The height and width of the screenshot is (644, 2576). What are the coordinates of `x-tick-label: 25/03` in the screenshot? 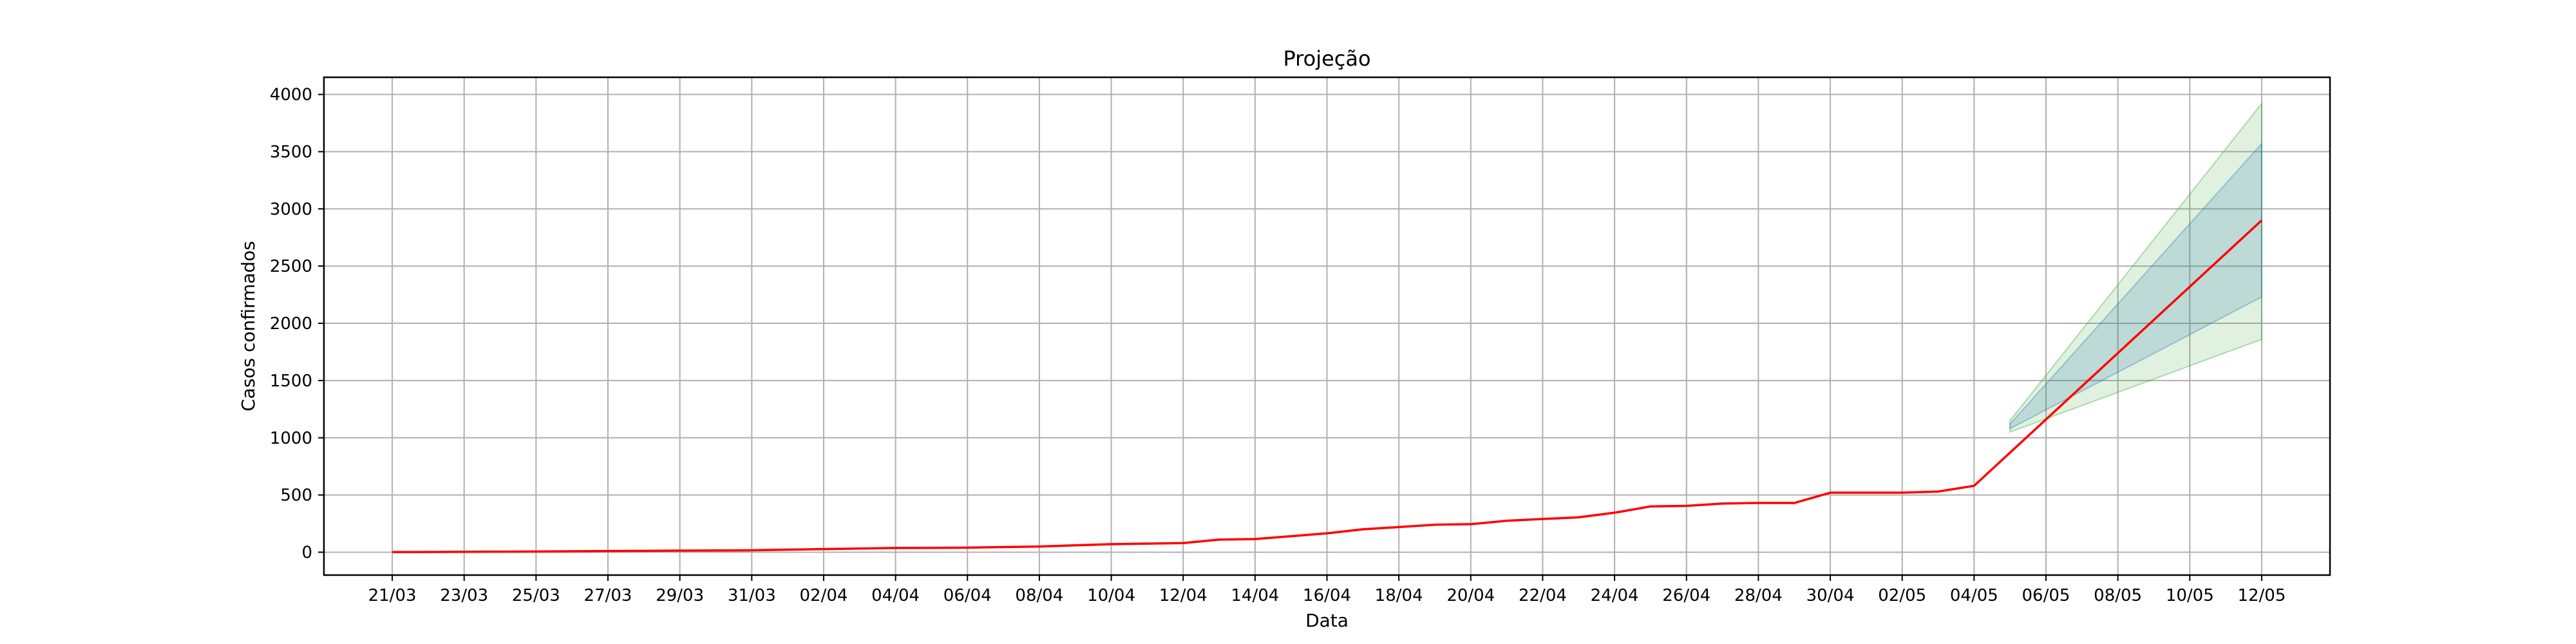 It's located at (536, 595).